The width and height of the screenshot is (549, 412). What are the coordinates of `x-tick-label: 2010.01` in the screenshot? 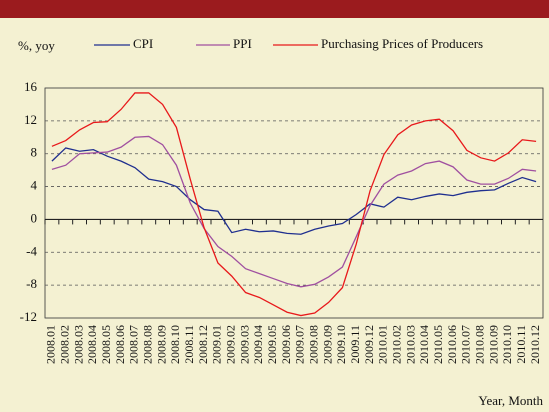 It's located at (383, 344).